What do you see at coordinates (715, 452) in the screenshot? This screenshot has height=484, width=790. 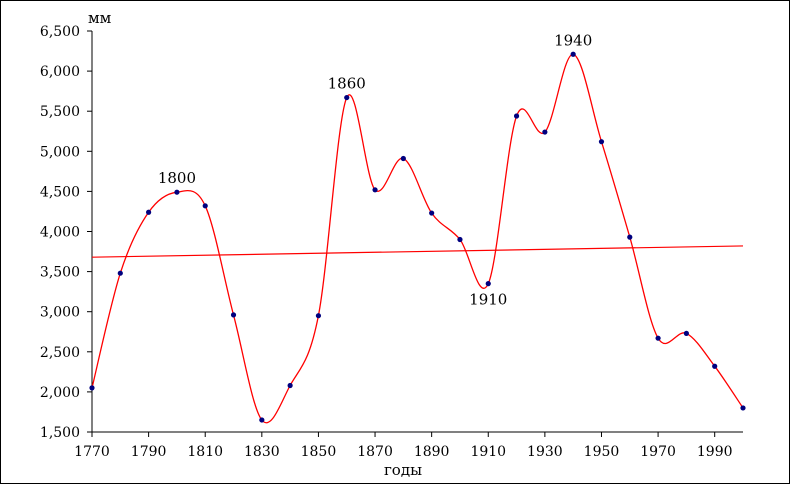 I see `x-tick-label: 1990` at bounding box center [715, 452].